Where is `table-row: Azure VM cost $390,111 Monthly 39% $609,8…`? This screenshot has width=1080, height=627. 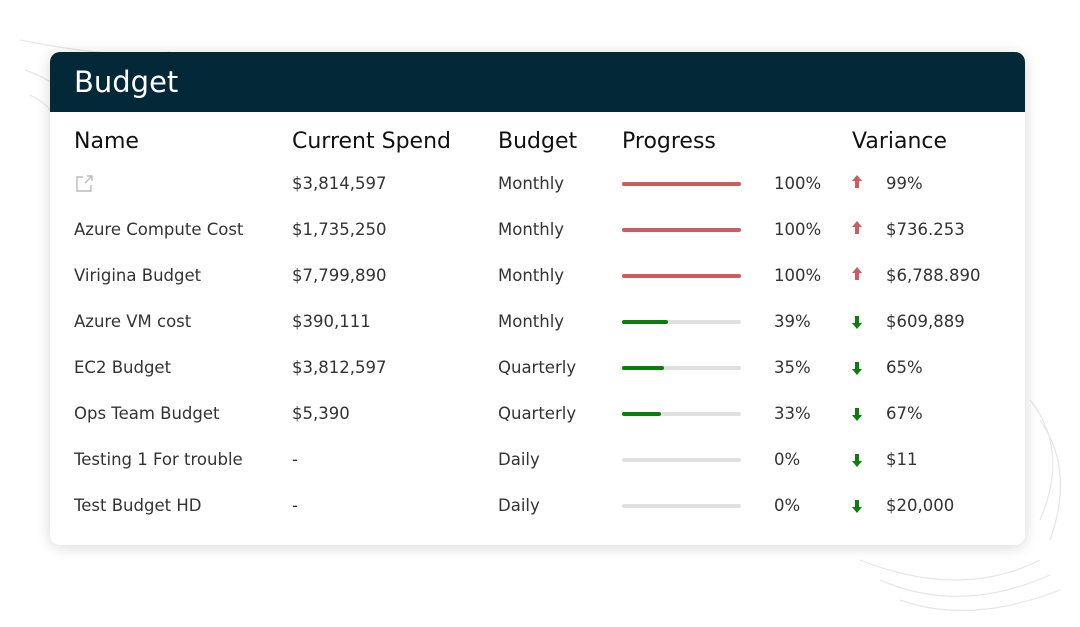 table-row: Azure VM cost $390,111 Monthly 39% $609,8… is located at coordinates (537, 322).